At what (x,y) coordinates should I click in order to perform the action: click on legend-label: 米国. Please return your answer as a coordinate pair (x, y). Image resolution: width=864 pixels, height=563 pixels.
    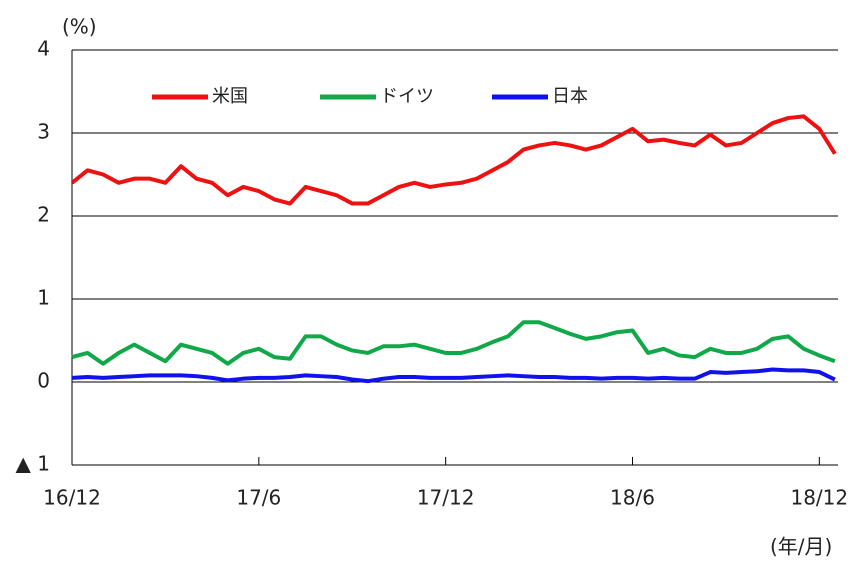
    Looking at the image, I should click on (230, 96).